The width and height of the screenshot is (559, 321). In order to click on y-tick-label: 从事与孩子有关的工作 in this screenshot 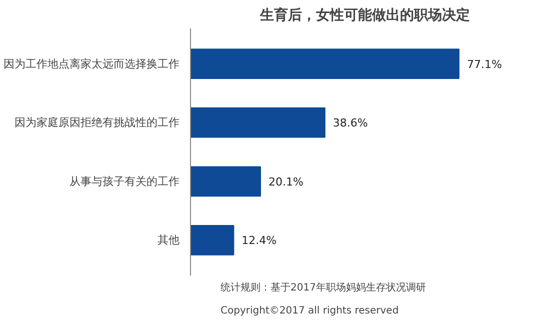, I will do `click(125, 181)`.